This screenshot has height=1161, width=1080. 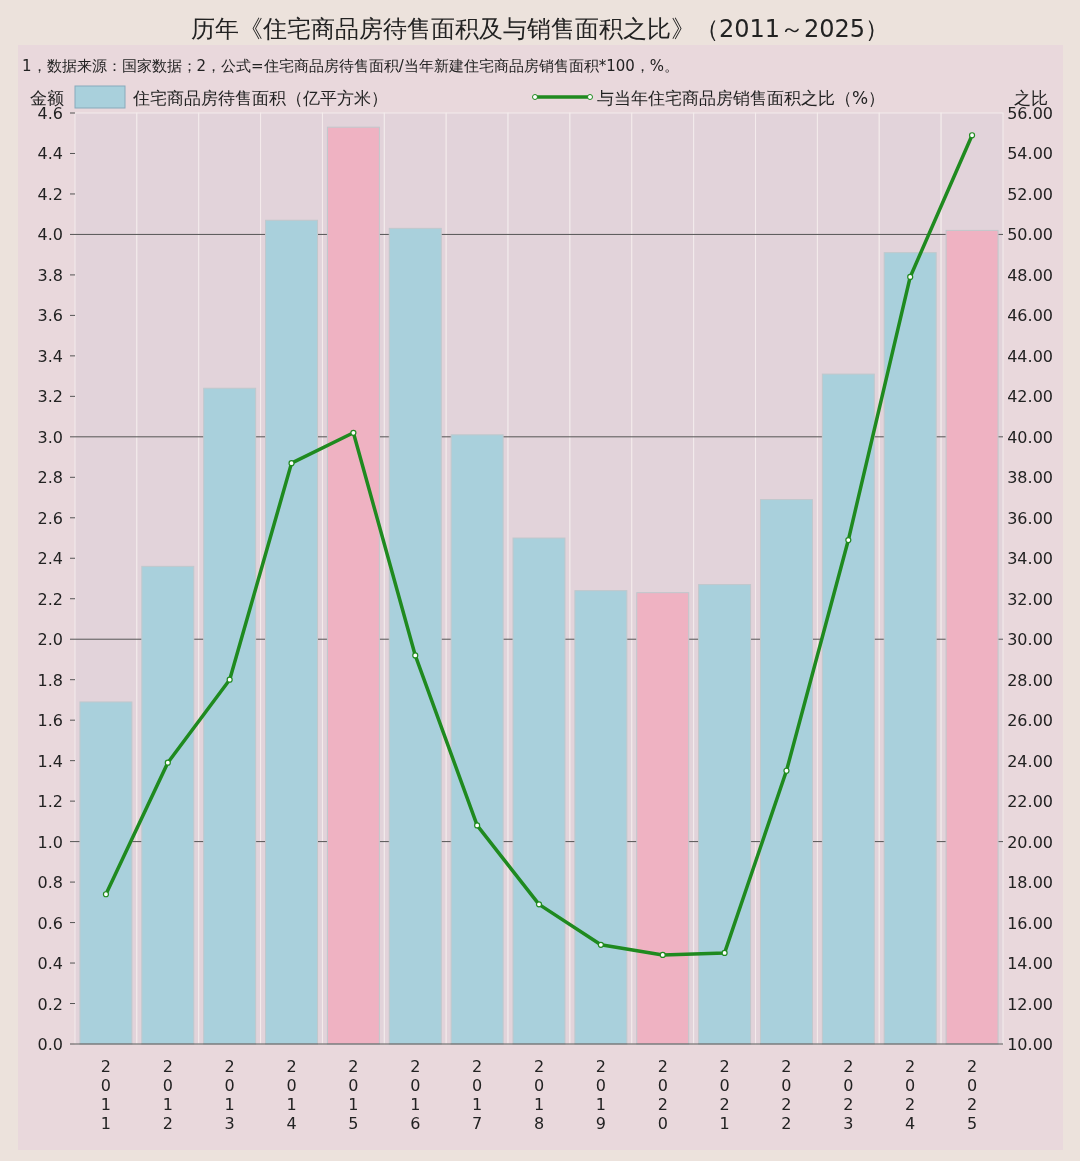 What do you see at coordinates (1031, 98) in the screenshot?
I see `y2-axis-title: 之比` at bounding box center [1031, 98].